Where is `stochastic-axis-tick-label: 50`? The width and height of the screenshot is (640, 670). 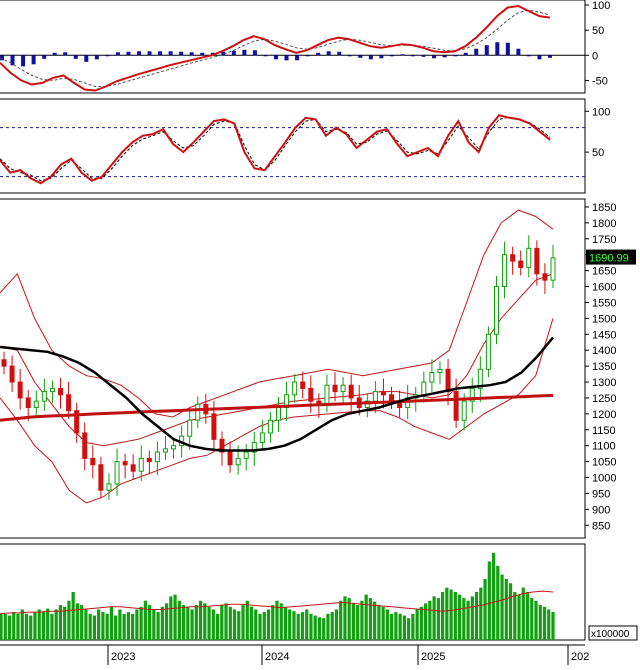
stochastic-axis-tick-label: 50 is located at coordinates (598, 153).